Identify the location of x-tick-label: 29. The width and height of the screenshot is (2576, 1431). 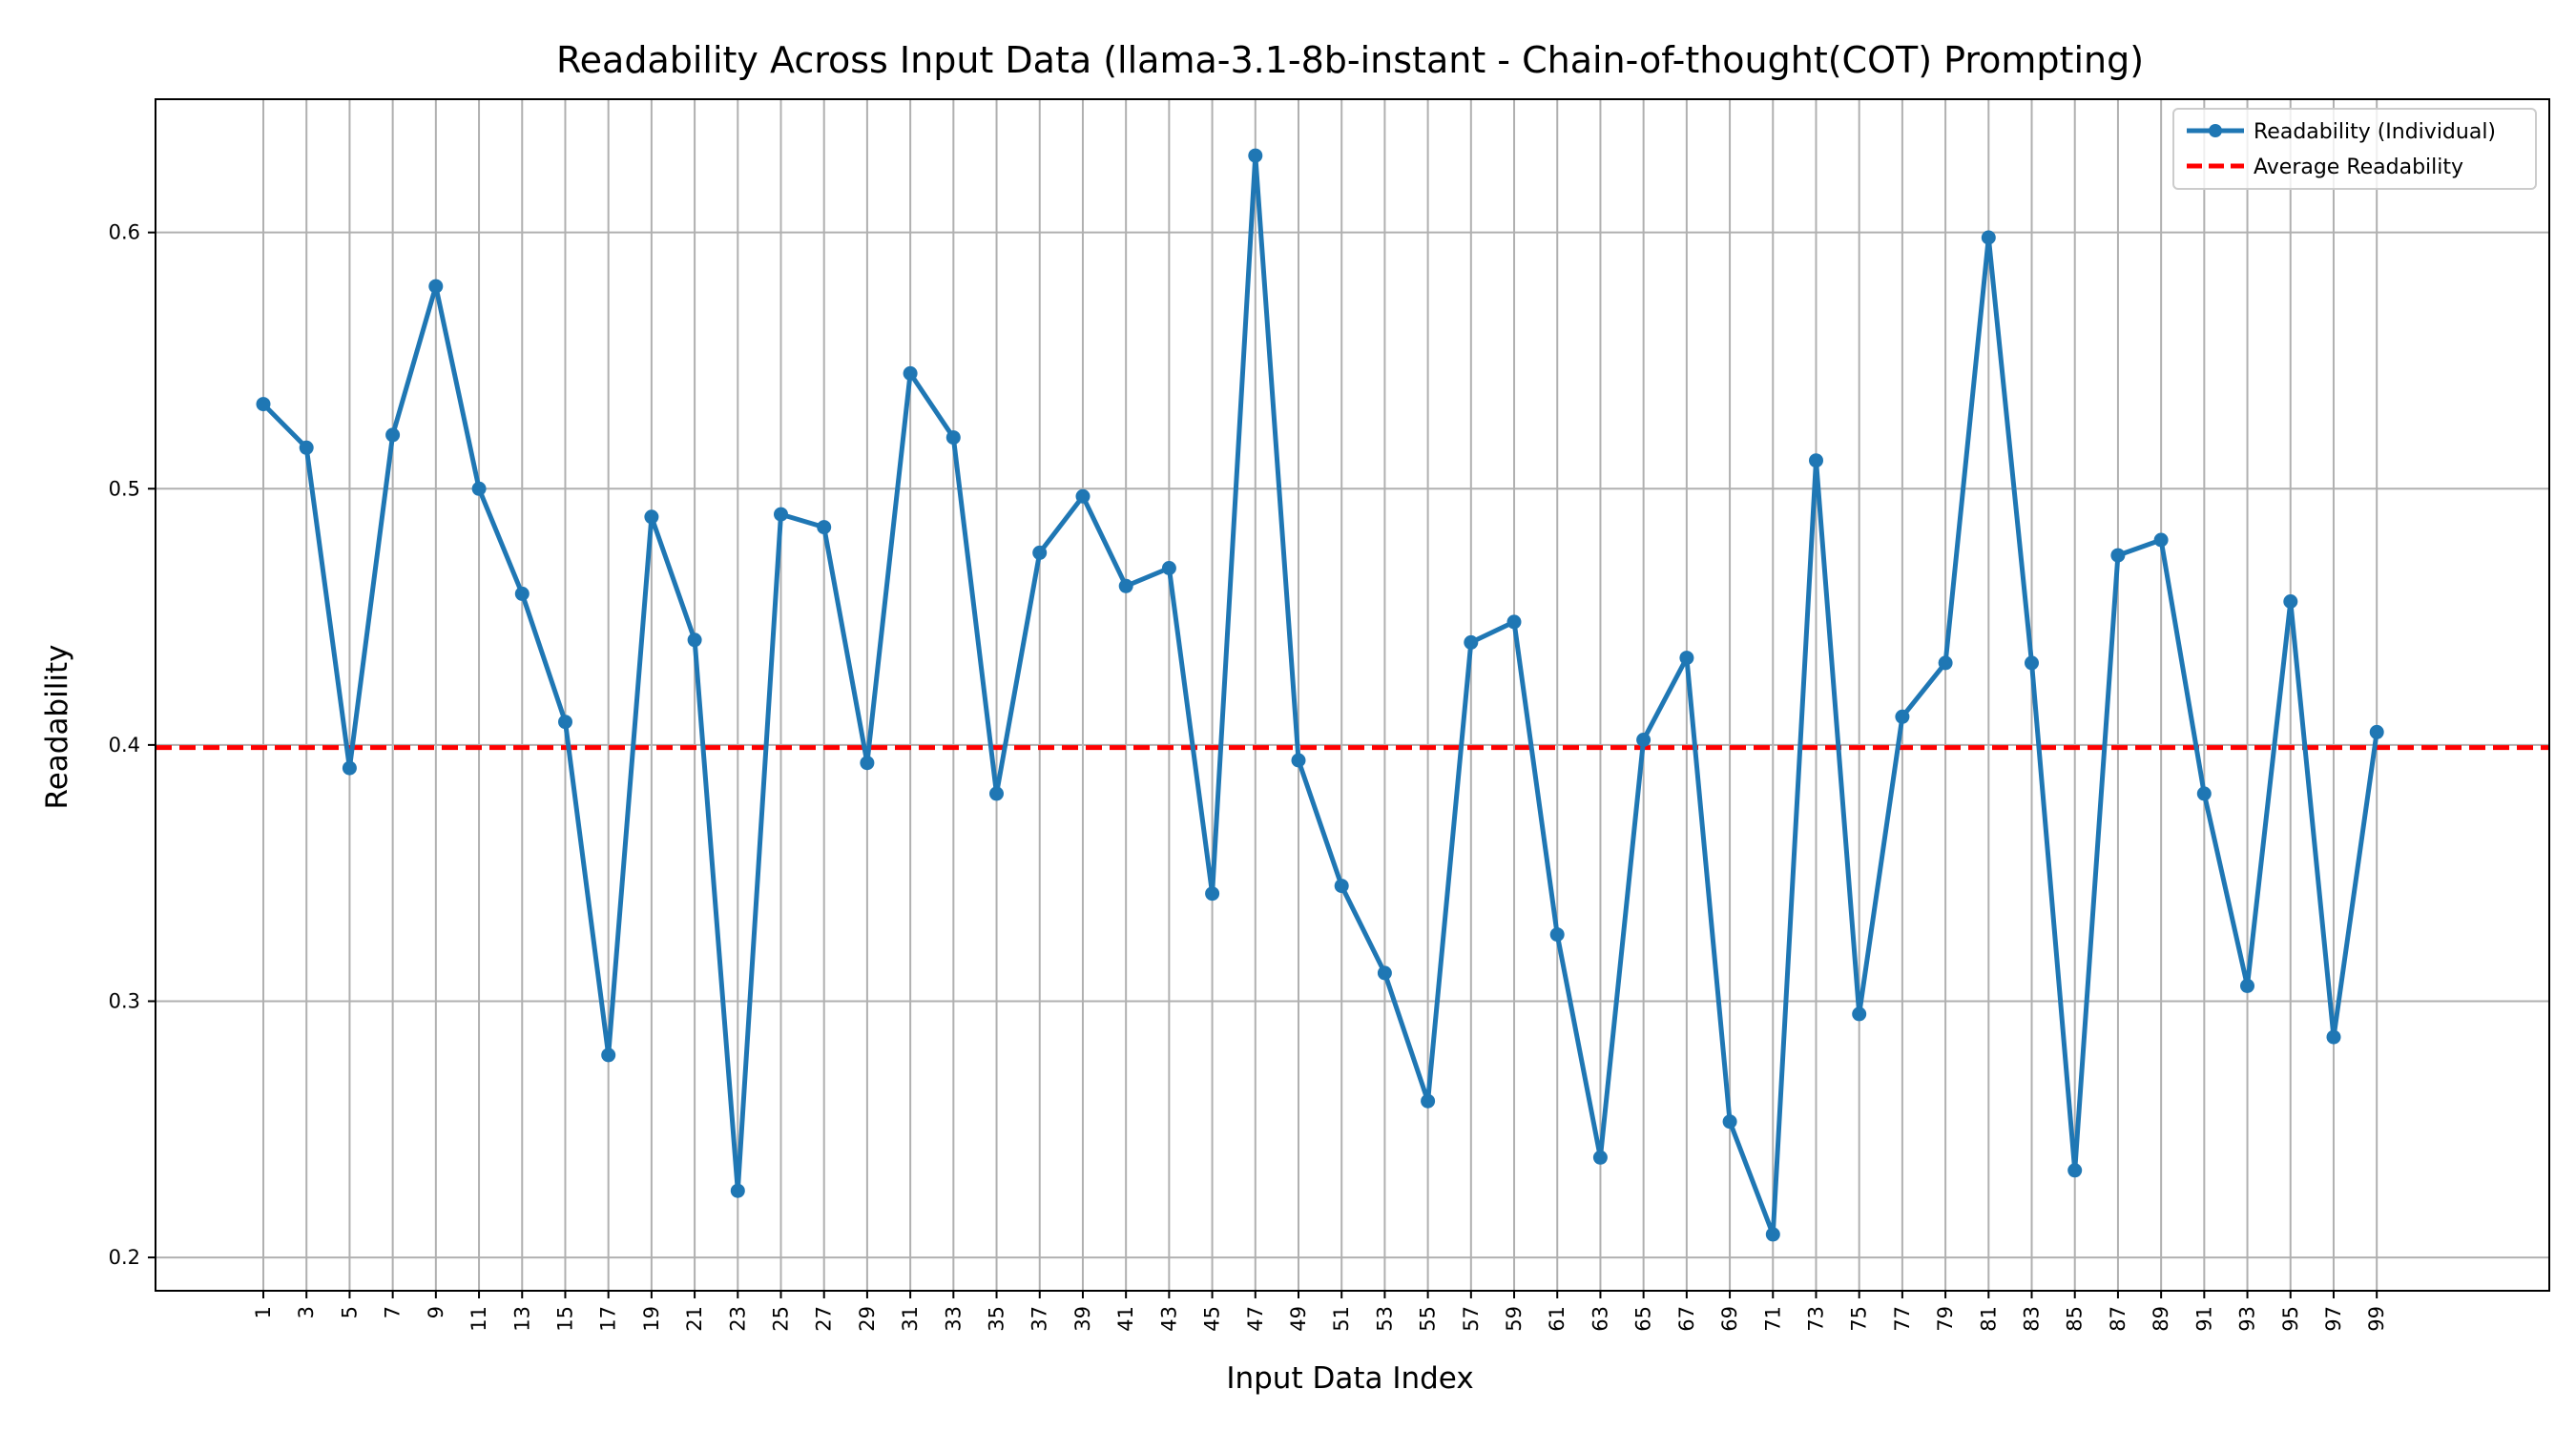
(867, 1319).